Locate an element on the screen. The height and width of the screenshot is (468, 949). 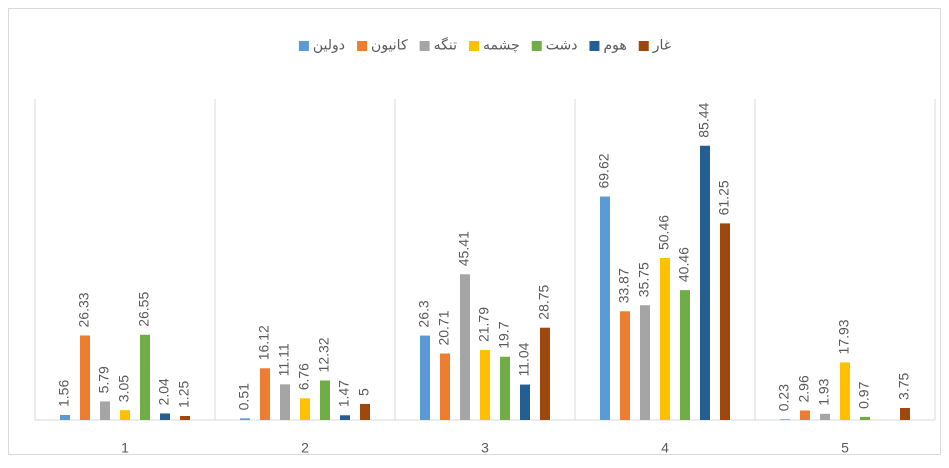
legend: دولین کانیون تنگه چشمه دشت هوم غار is located at coordinates (484, 45).